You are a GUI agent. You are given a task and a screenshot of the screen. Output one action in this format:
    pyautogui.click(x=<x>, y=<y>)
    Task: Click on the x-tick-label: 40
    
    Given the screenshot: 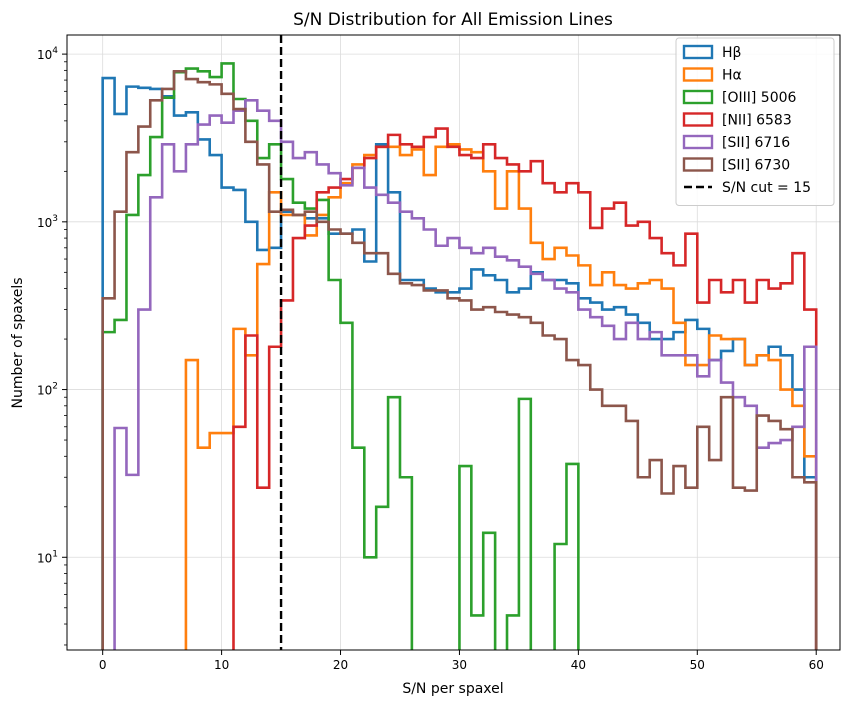 What is the action you would take?
    pyautogui.click(x=578, y=665)
    